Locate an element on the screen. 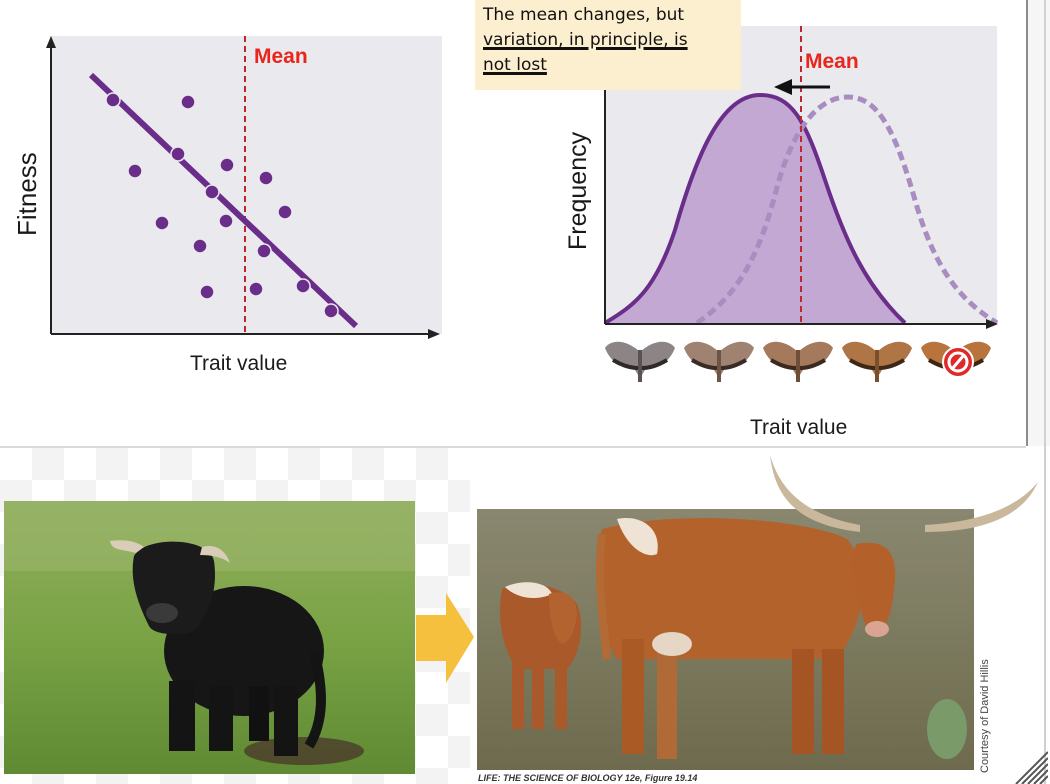 The width and height of the screenshot is (1050, 784). y-axis-arrow-icon is located at coordinates (51, 42).